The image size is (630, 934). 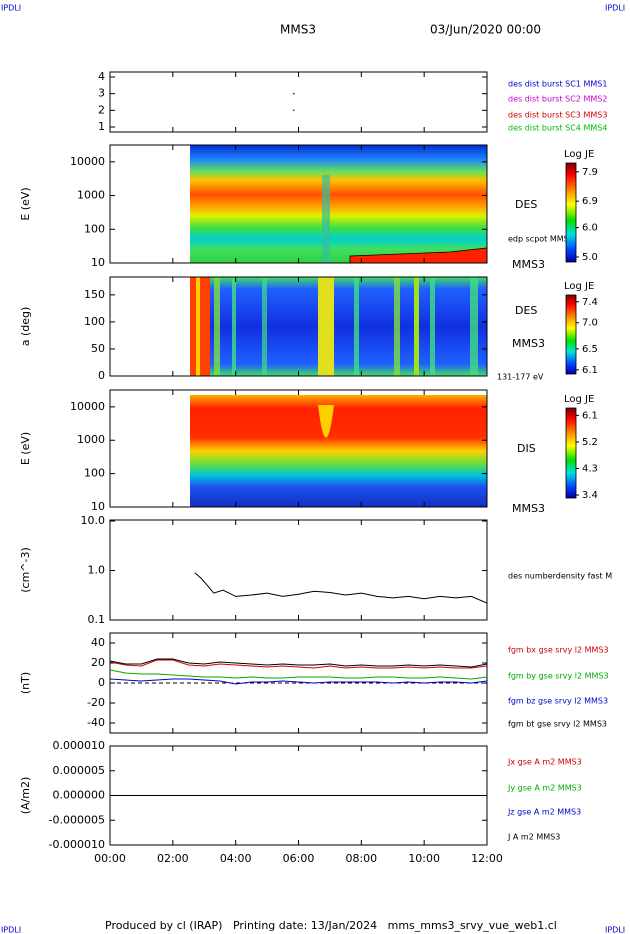 I want to click on legend-entry: des numberdensity fast M, so click(x=560, y=576).